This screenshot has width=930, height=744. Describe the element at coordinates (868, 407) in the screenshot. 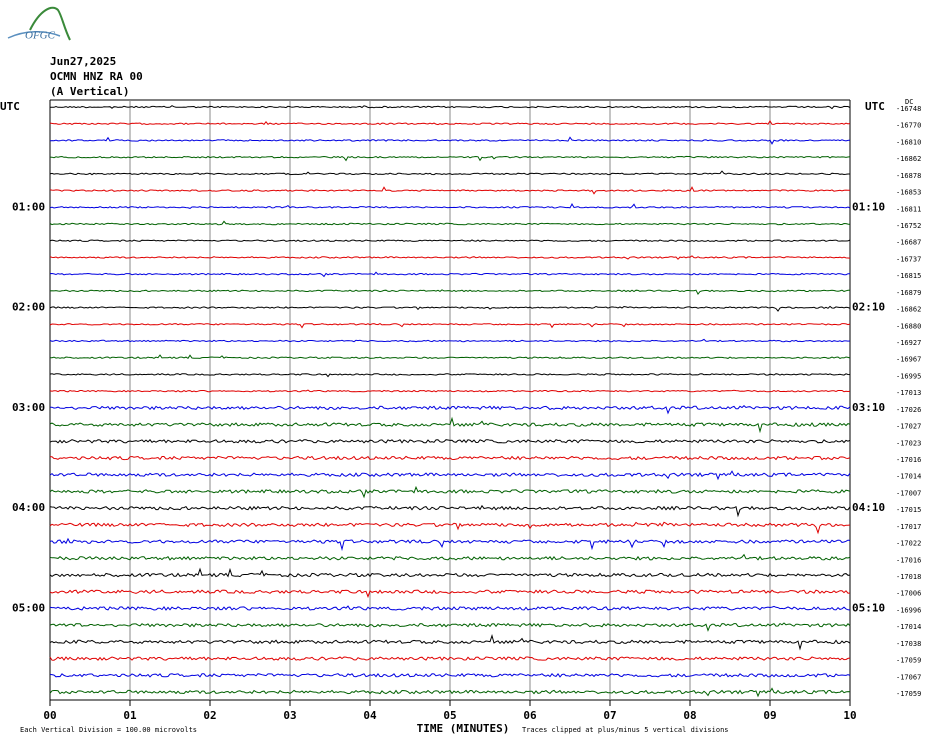

I see `right-time-label: 03:10` at that location.